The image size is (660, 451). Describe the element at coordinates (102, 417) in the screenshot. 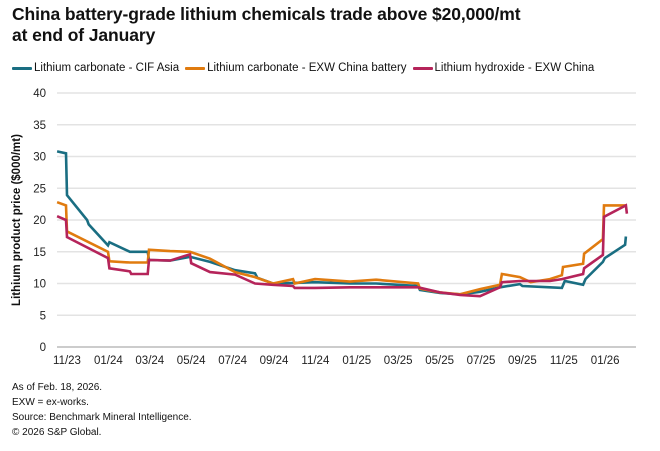

I see `footnote-source: Source: Benchmark Mineral Intelligence.` at that location.